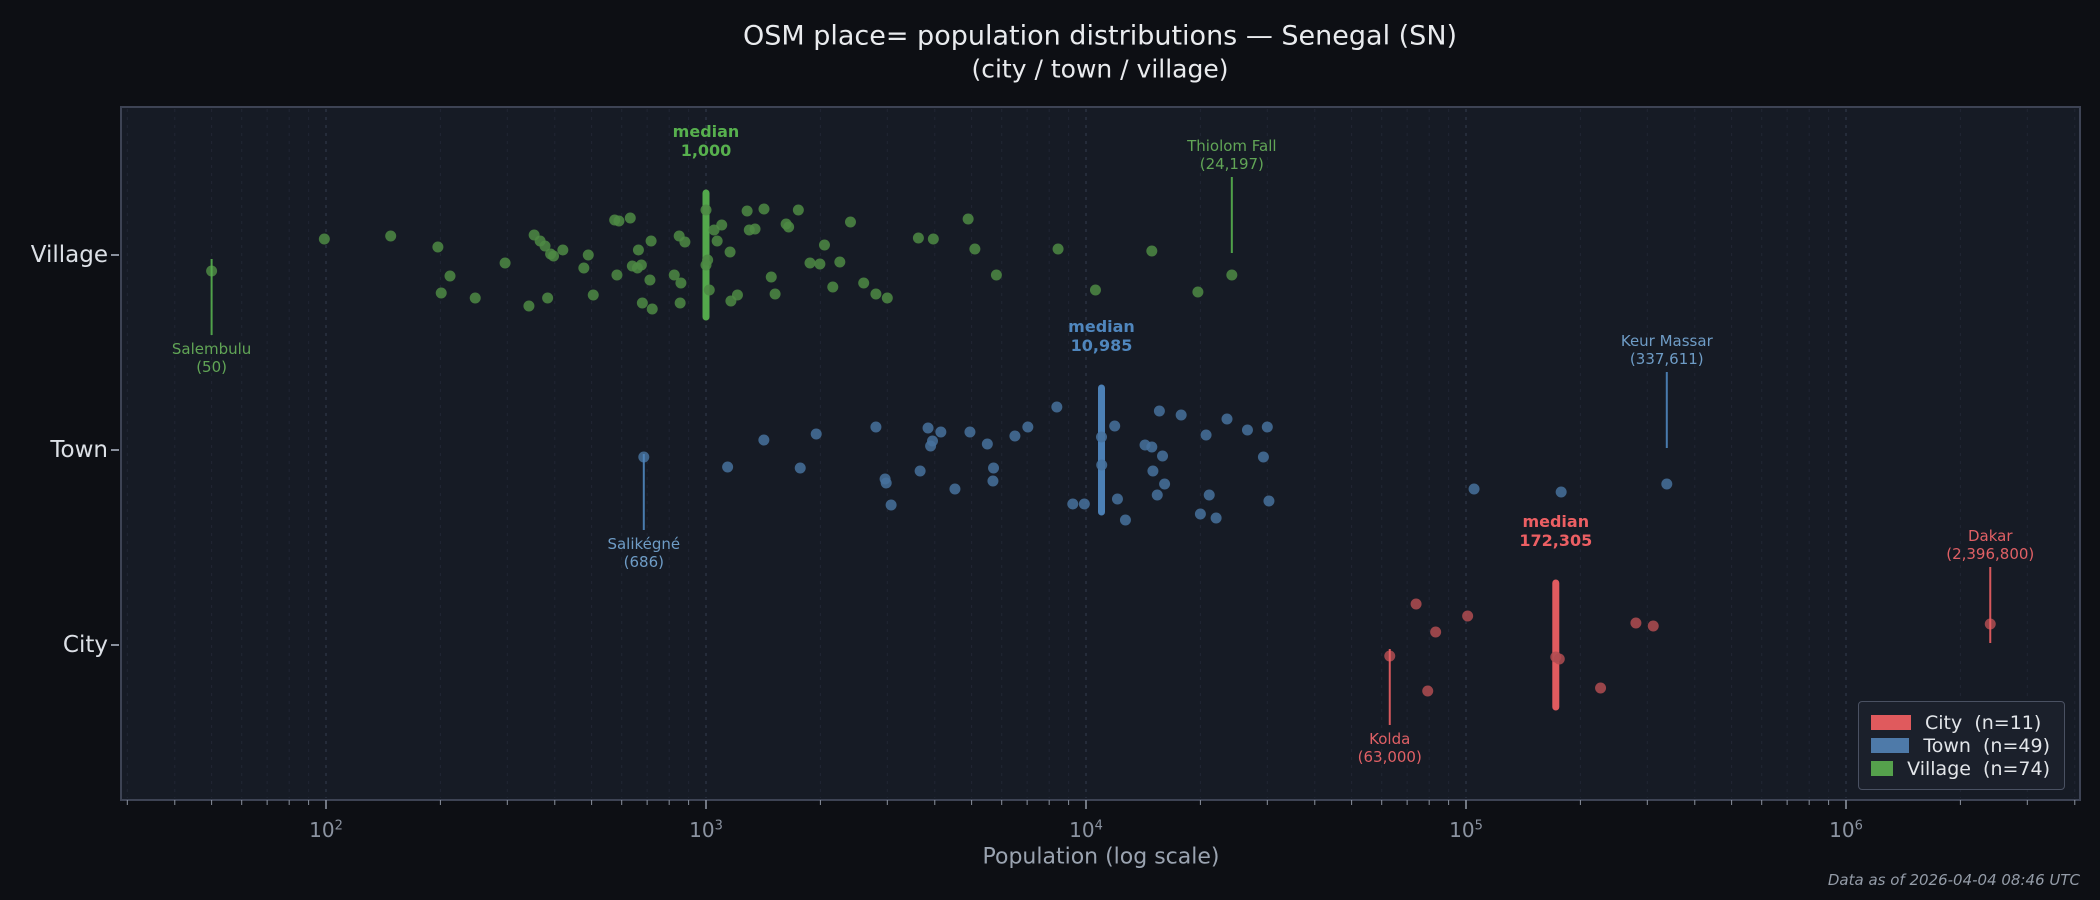 The height and width of the screenshot is (900, 2100). I want to click on y-axis-label-city: City, so click(85, 645).